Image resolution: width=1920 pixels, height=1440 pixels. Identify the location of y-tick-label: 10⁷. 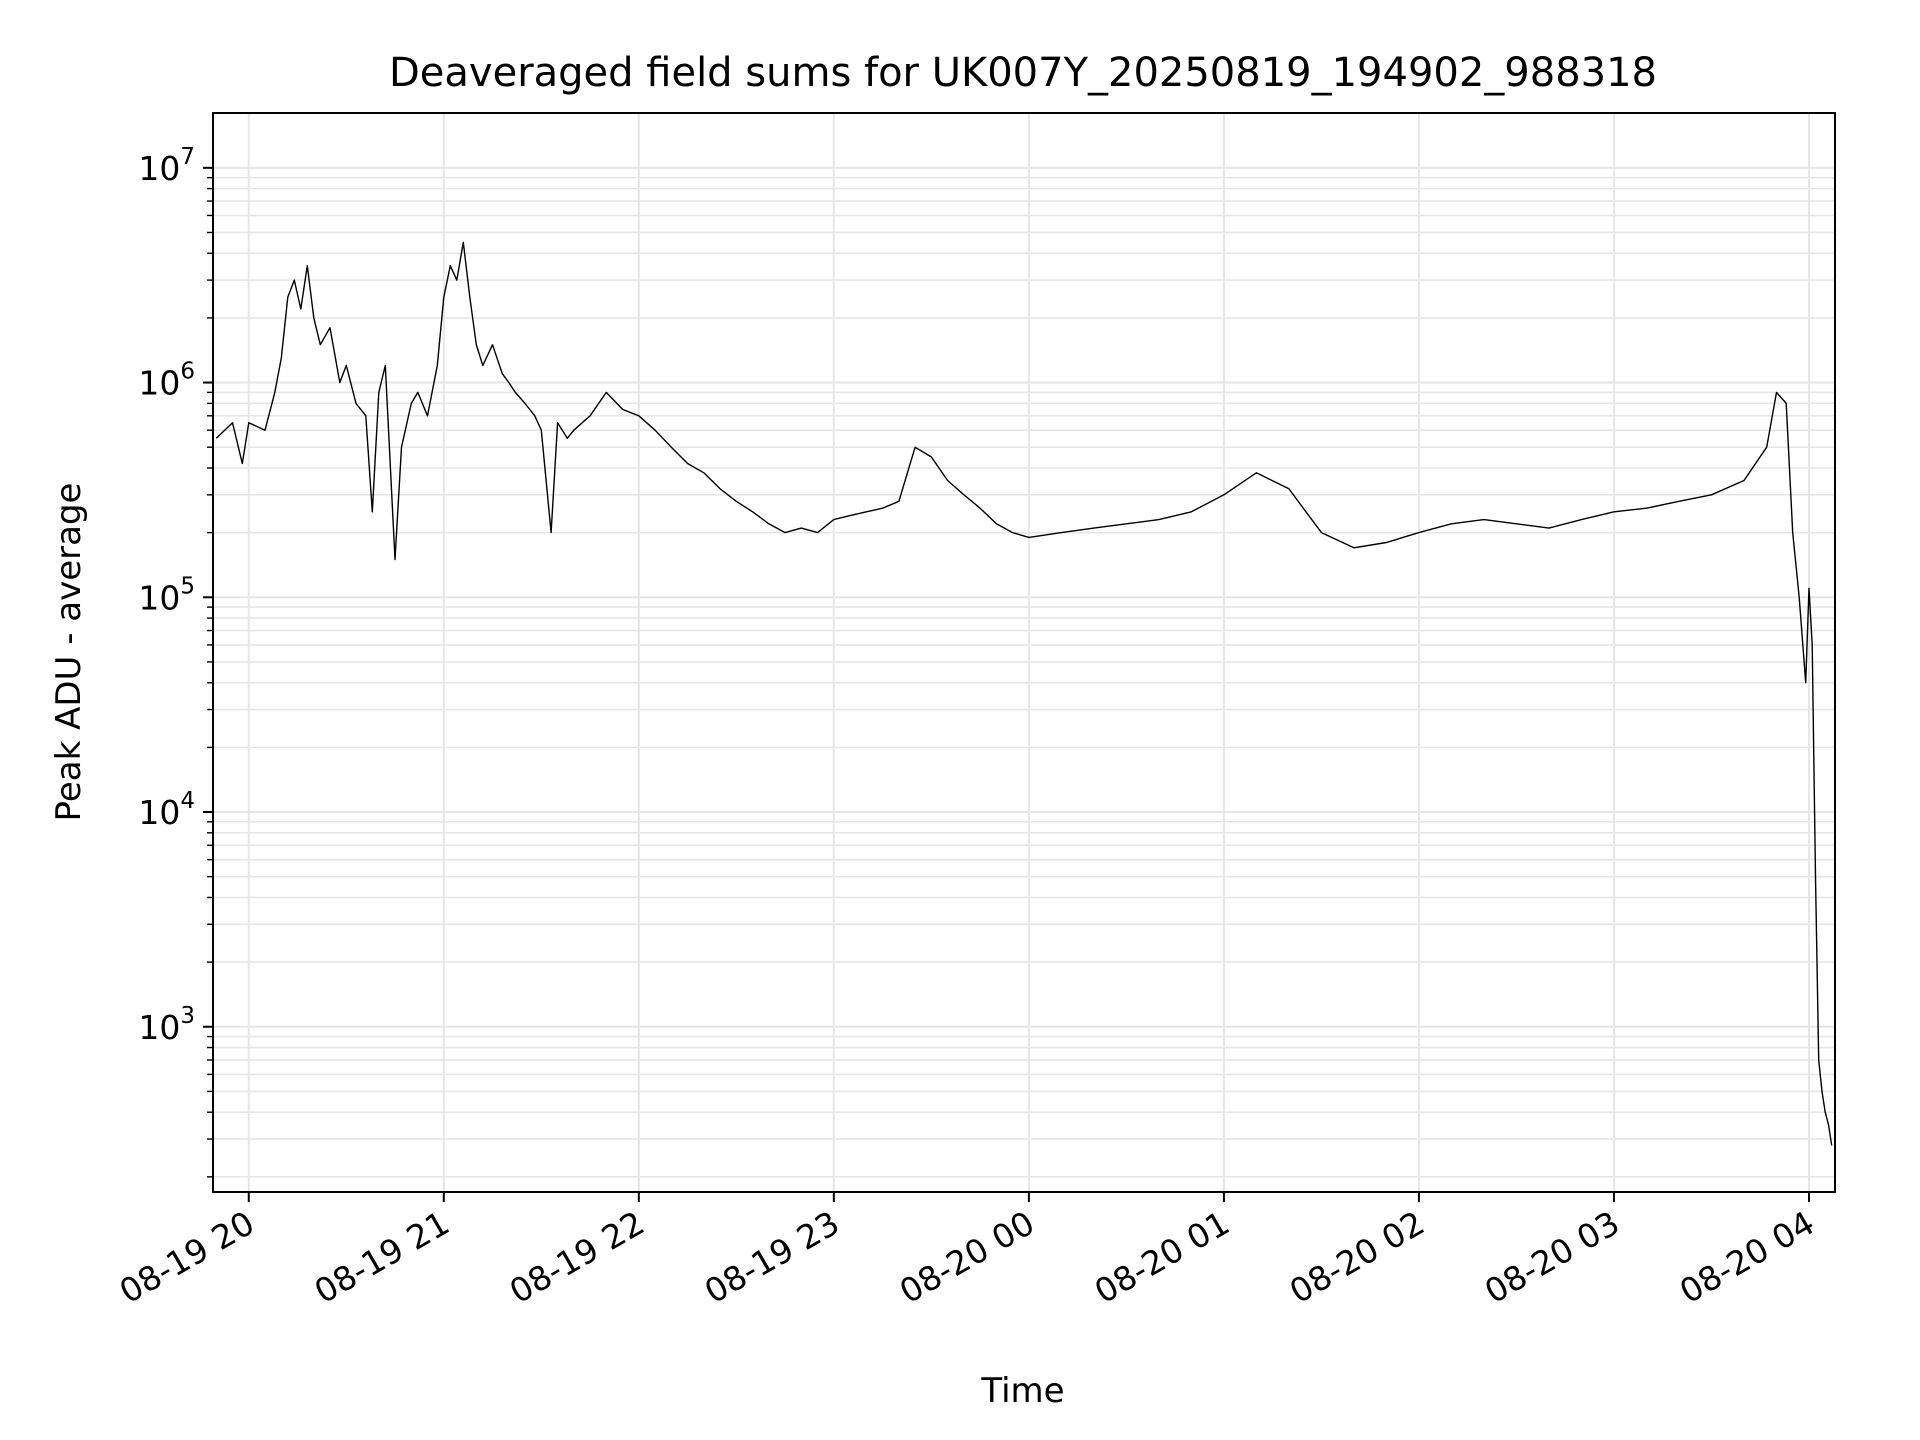
(166, 166).